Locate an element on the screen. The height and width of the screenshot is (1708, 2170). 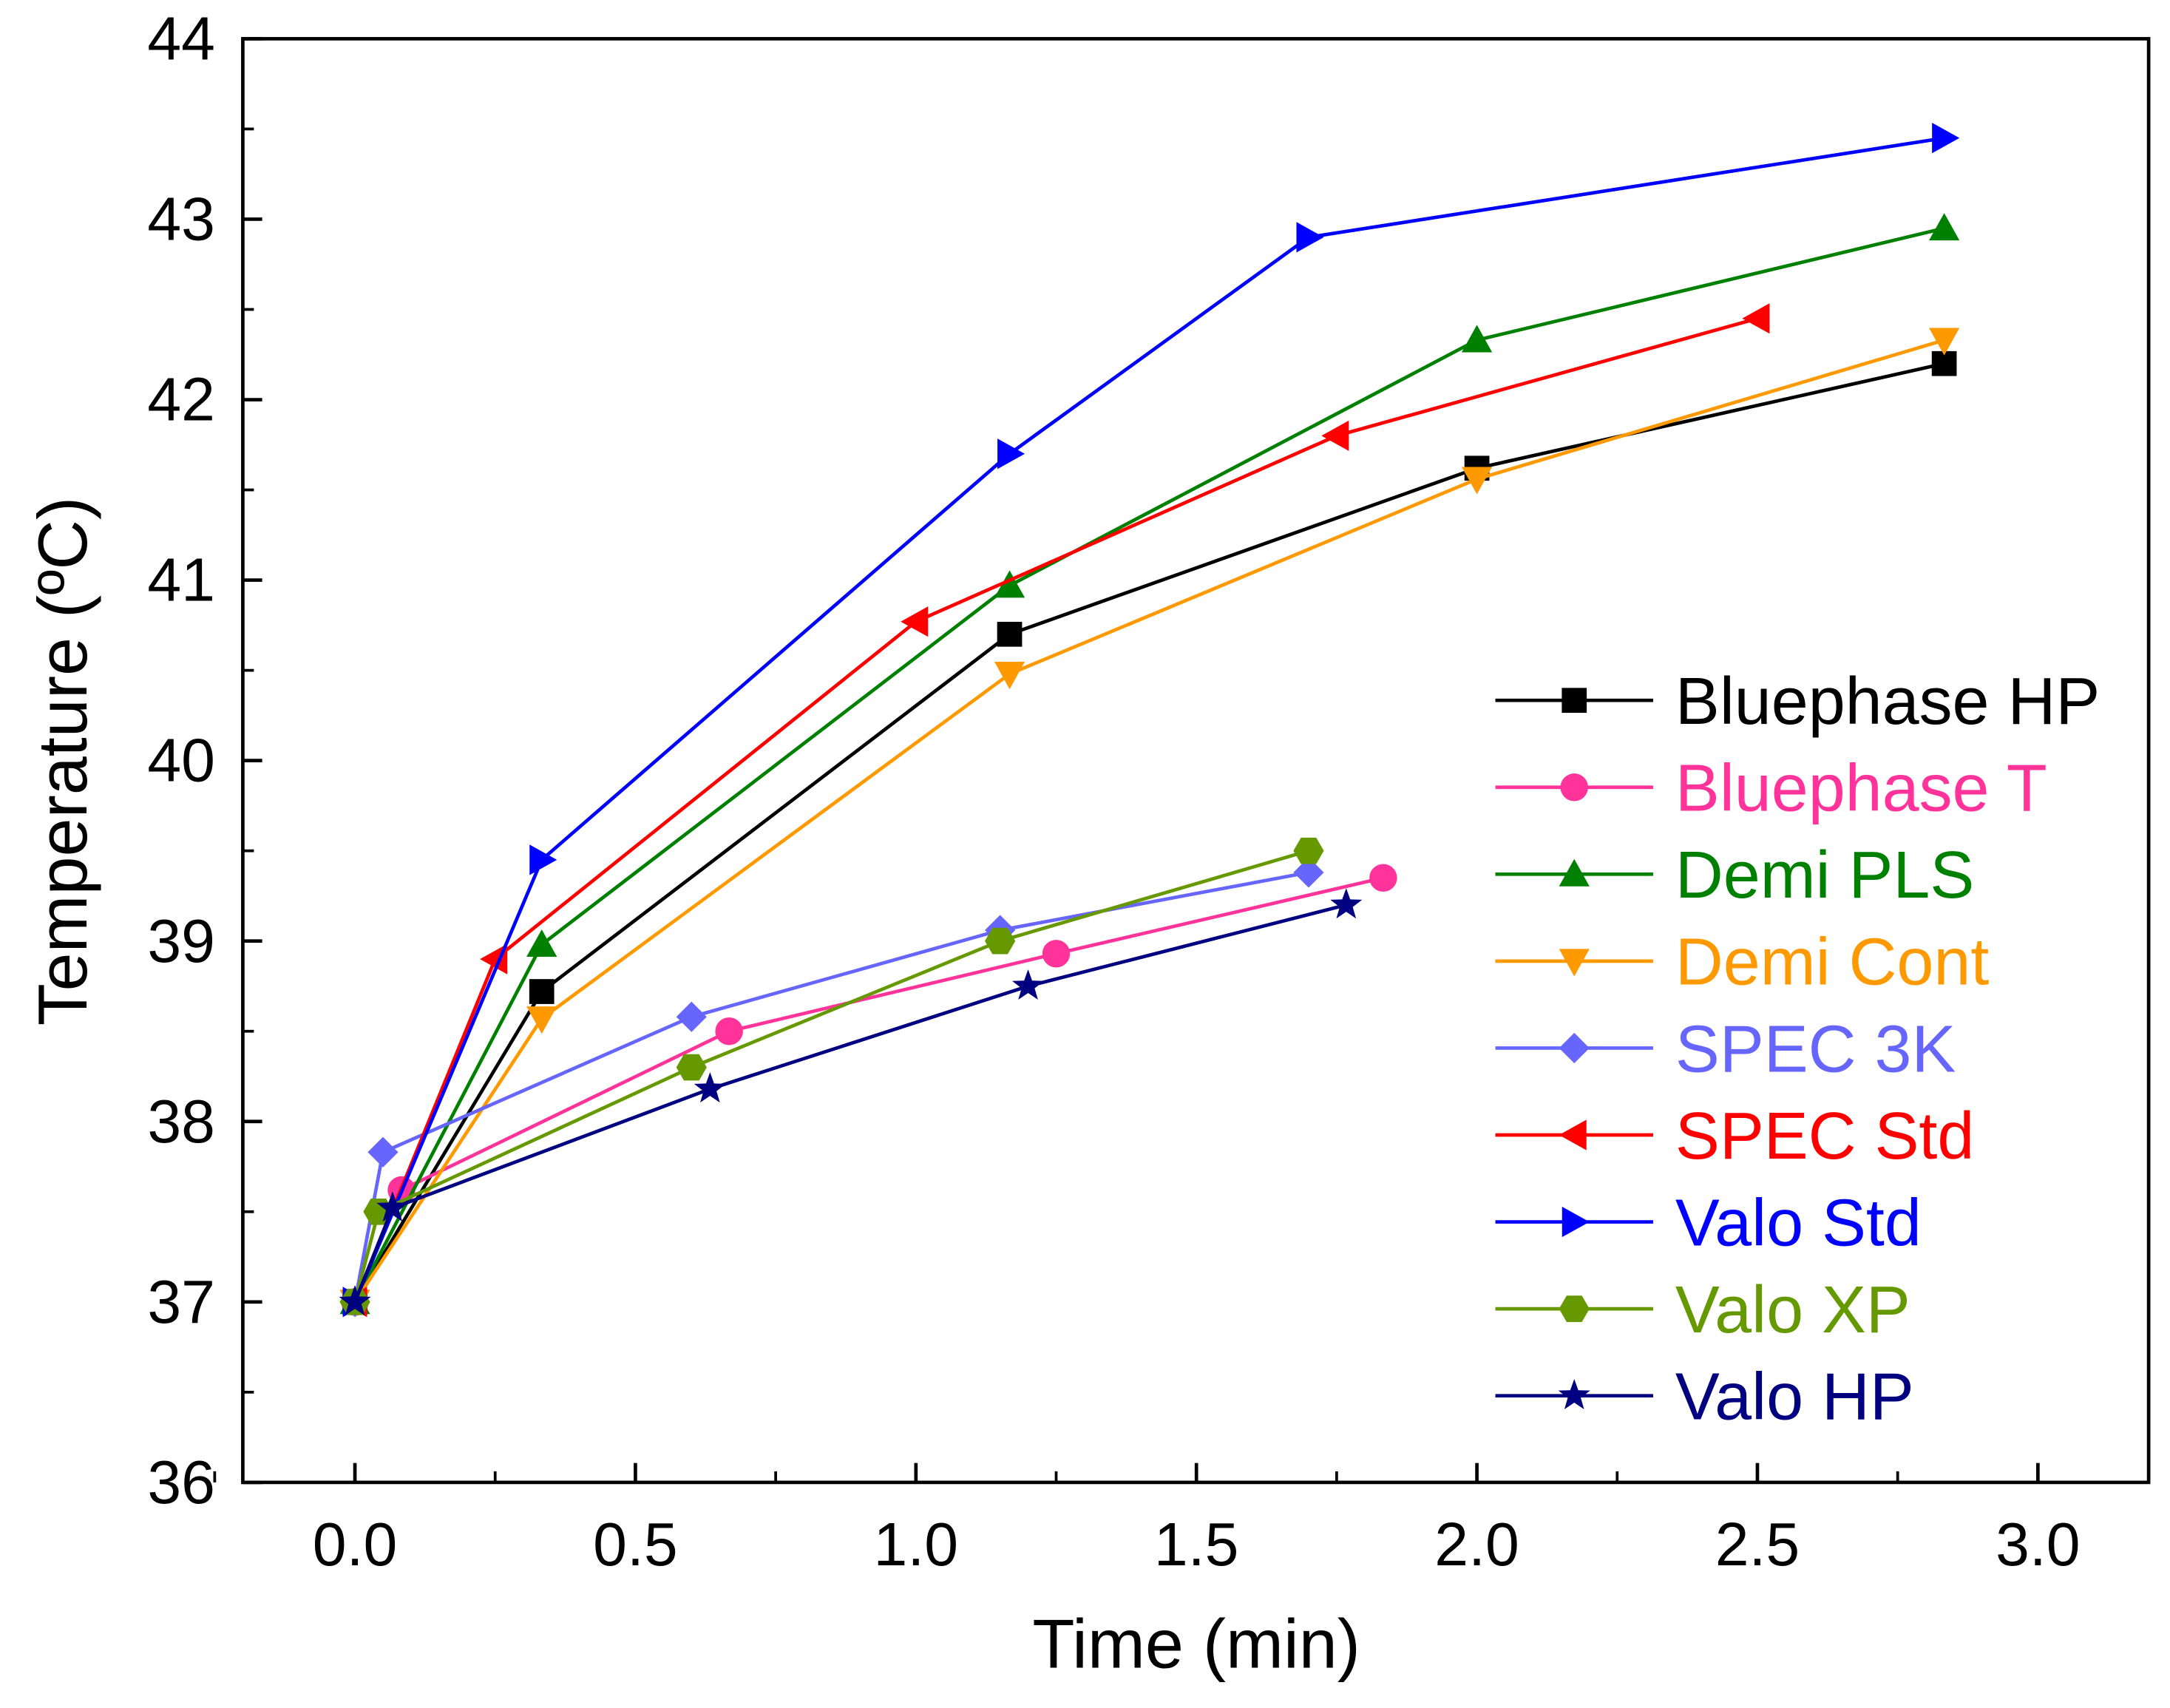
y-tick-label: 36 is located at coordinates (181, 1482).